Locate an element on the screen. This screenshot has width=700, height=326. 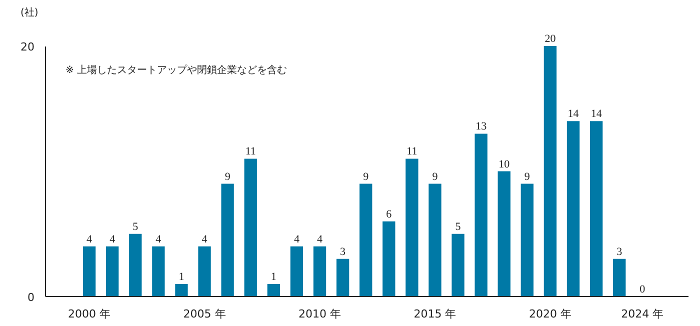
annotation: ※ 上場したスタートアップや閉鎖企業などを含む is located at coordinates (177, 70).